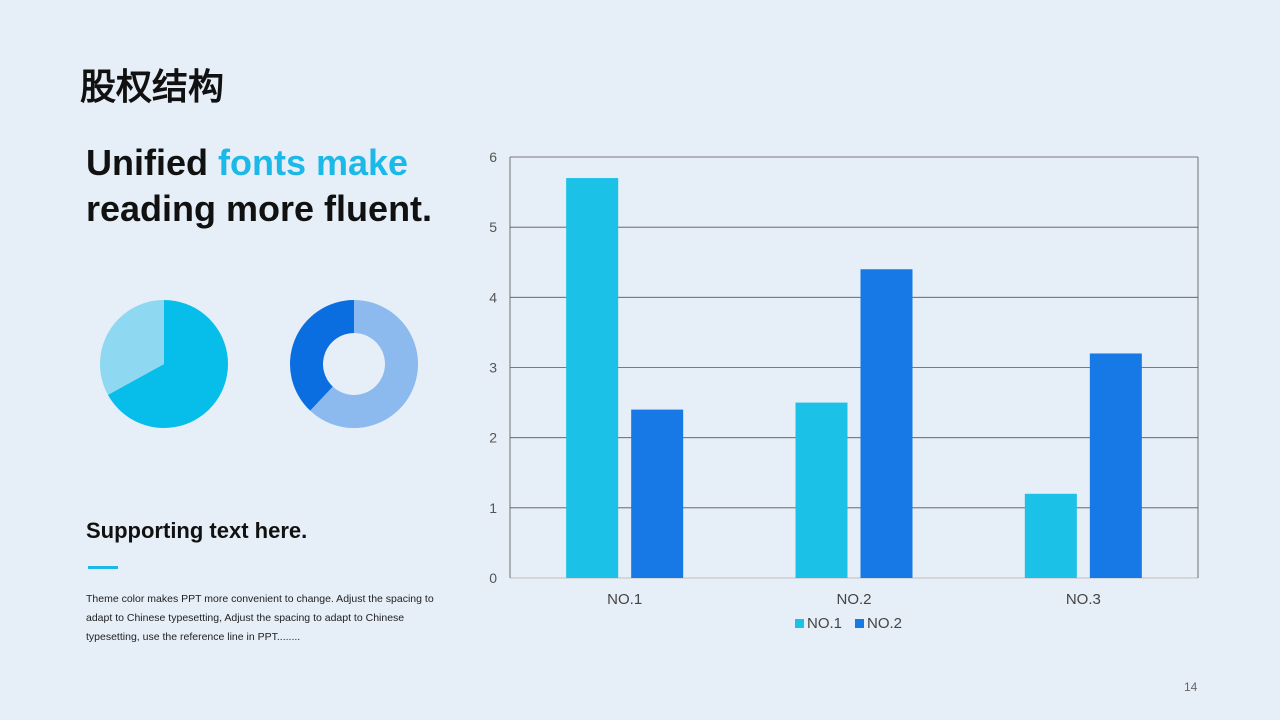 This screenshot has height=720, width=1280. Describe the element at coordinates (259, 208) in the screenshot. I see `headline-line2: reading more fluent.` at that location.